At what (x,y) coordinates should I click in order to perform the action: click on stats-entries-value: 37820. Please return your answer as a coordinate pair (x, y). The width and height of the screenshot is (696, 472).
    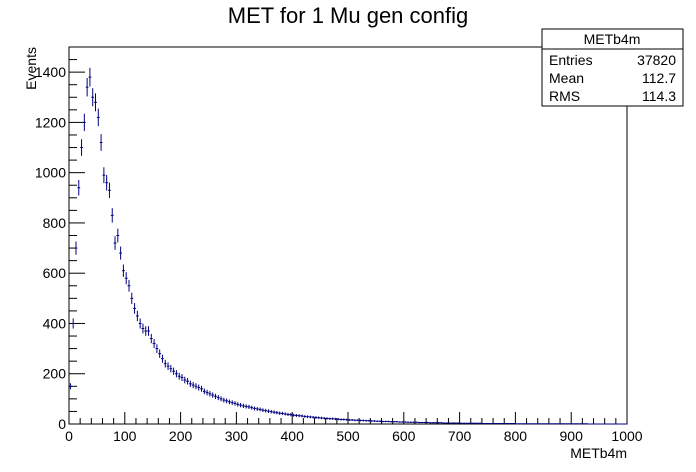
    Looking at the image, I should click on (656, 60).